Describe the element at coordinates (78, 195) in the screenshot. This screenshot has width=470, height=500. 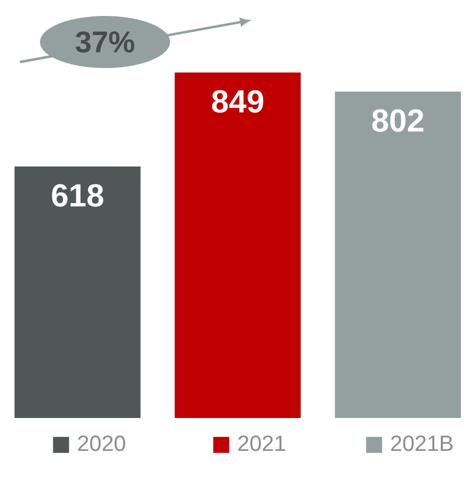
I see `data-label: 618` at that location.